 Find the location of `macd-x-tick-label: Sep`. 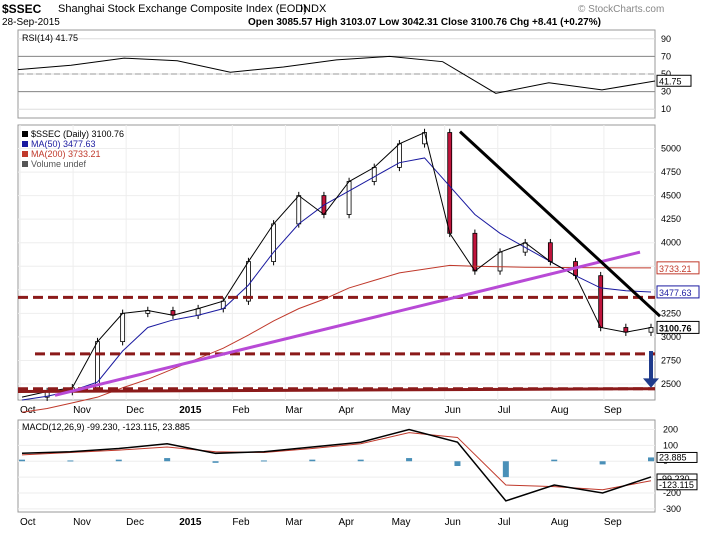

macd-x-tick-label: Sep is located at coordinates (613, 522).